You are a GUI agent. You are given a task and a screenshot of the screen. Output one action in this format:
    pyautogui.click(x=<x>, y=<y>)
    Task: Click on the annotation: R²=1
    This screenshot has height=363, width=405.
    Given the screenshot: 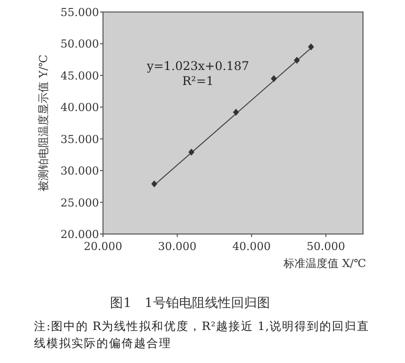 What is the action you would take?
    pyautogui.click(x=198, y=81)
    